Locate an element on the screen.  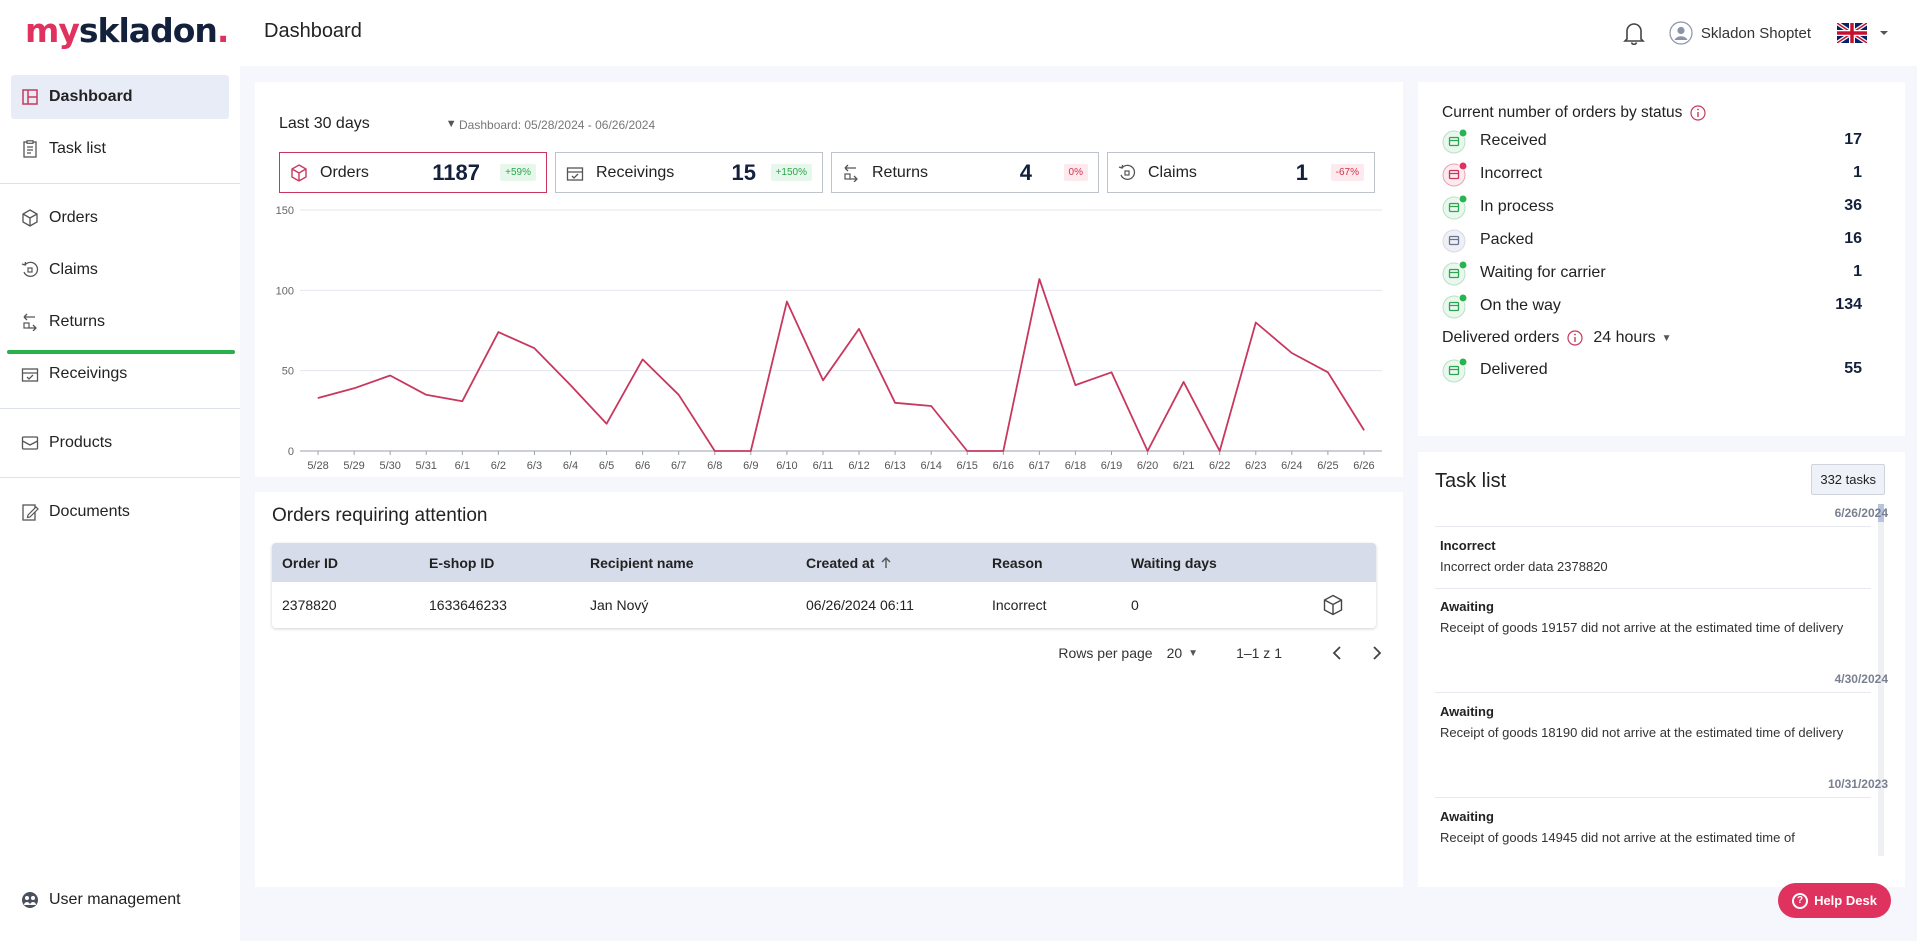
user-name: Skladon Shoptet is located at coordinates (1755, 33).